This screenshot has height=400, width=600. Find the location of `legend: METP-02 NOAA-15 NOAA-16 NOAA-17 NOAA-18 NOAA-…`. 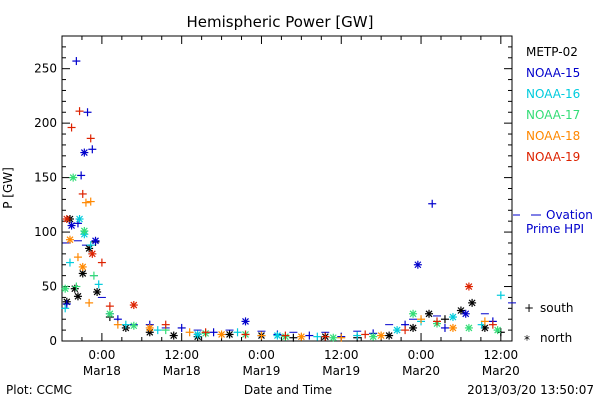

legend: METP-02 NOAA-15 NOAA-16 NOAA-17 NOAA-18 NOAA-… is located at coordinates (553, 104).